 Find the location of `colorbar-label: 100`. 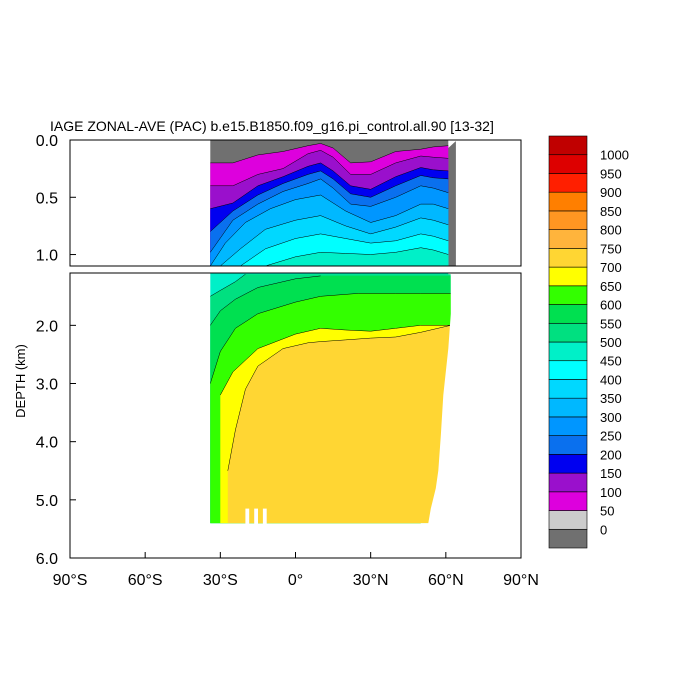

colorbar-label: 100 is located at coordinates (611, 492).